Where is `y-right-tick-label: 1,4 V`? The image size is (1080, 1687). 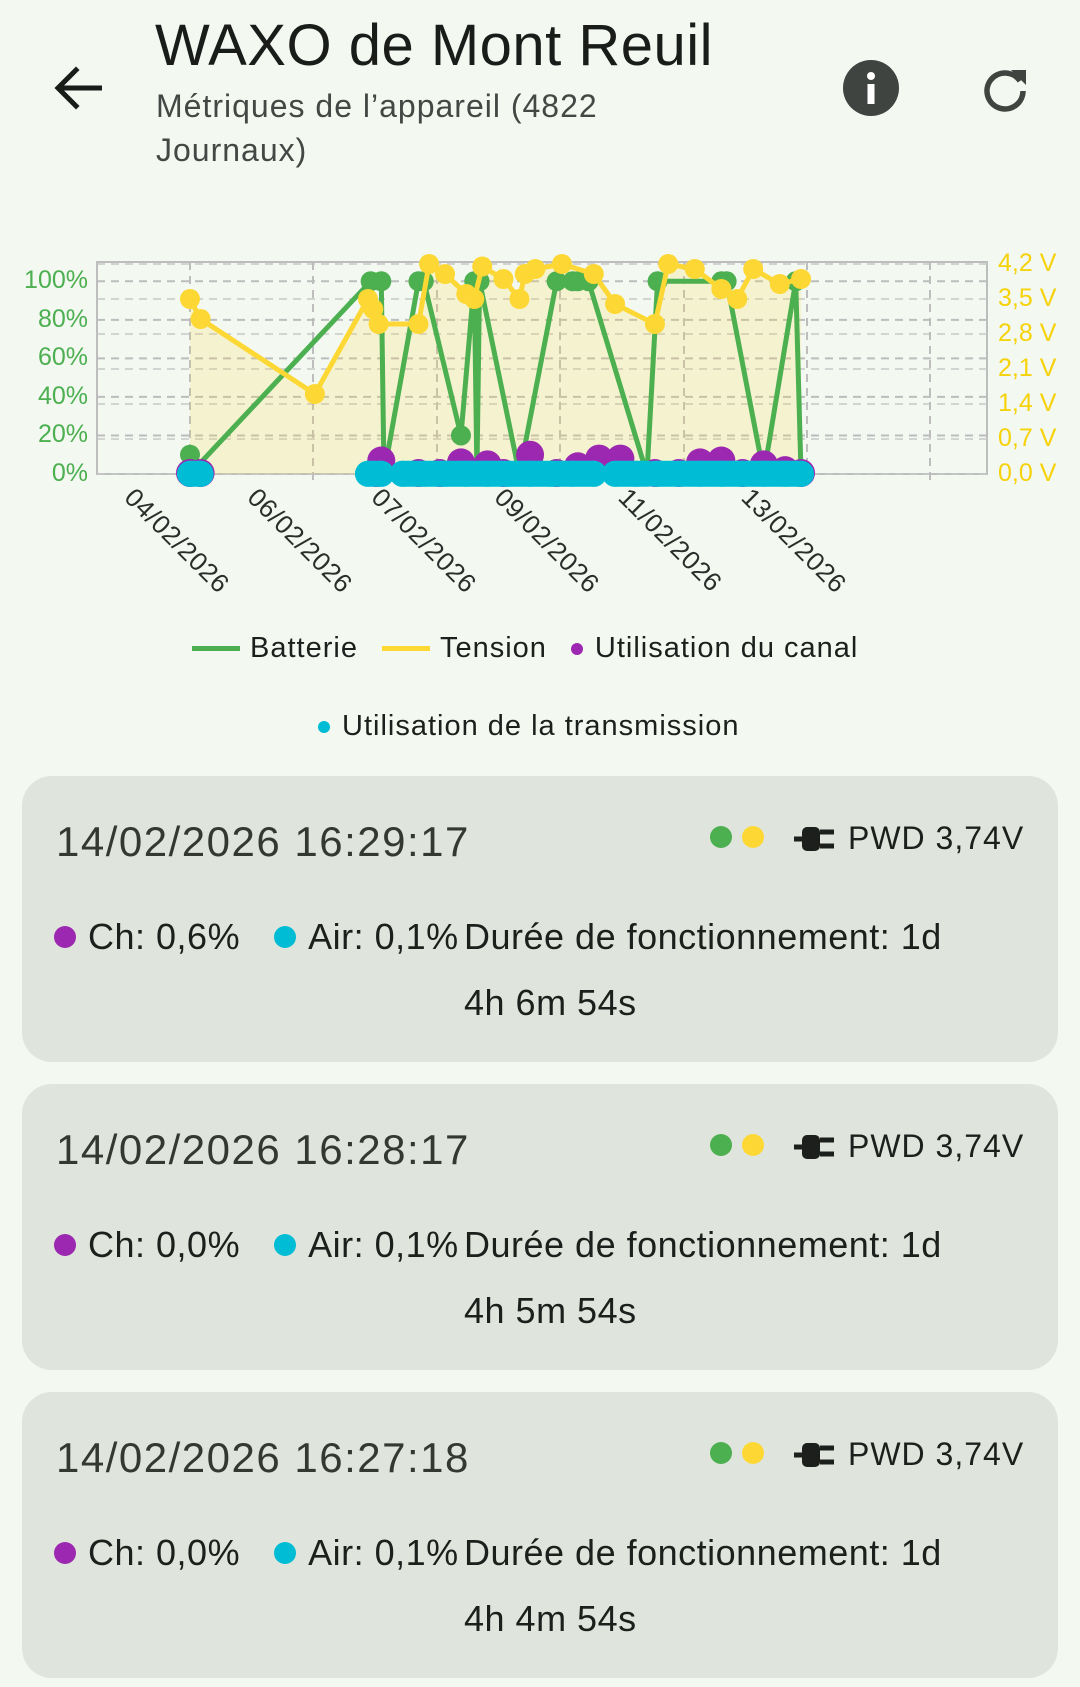 y-right-tick-label: 1,4 V is located at coordinates (1027, 403).